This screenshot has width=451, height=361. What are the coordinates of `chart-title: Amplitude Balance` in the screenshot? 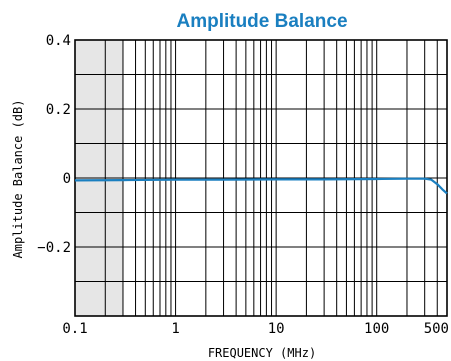 It's located at (261, 21).